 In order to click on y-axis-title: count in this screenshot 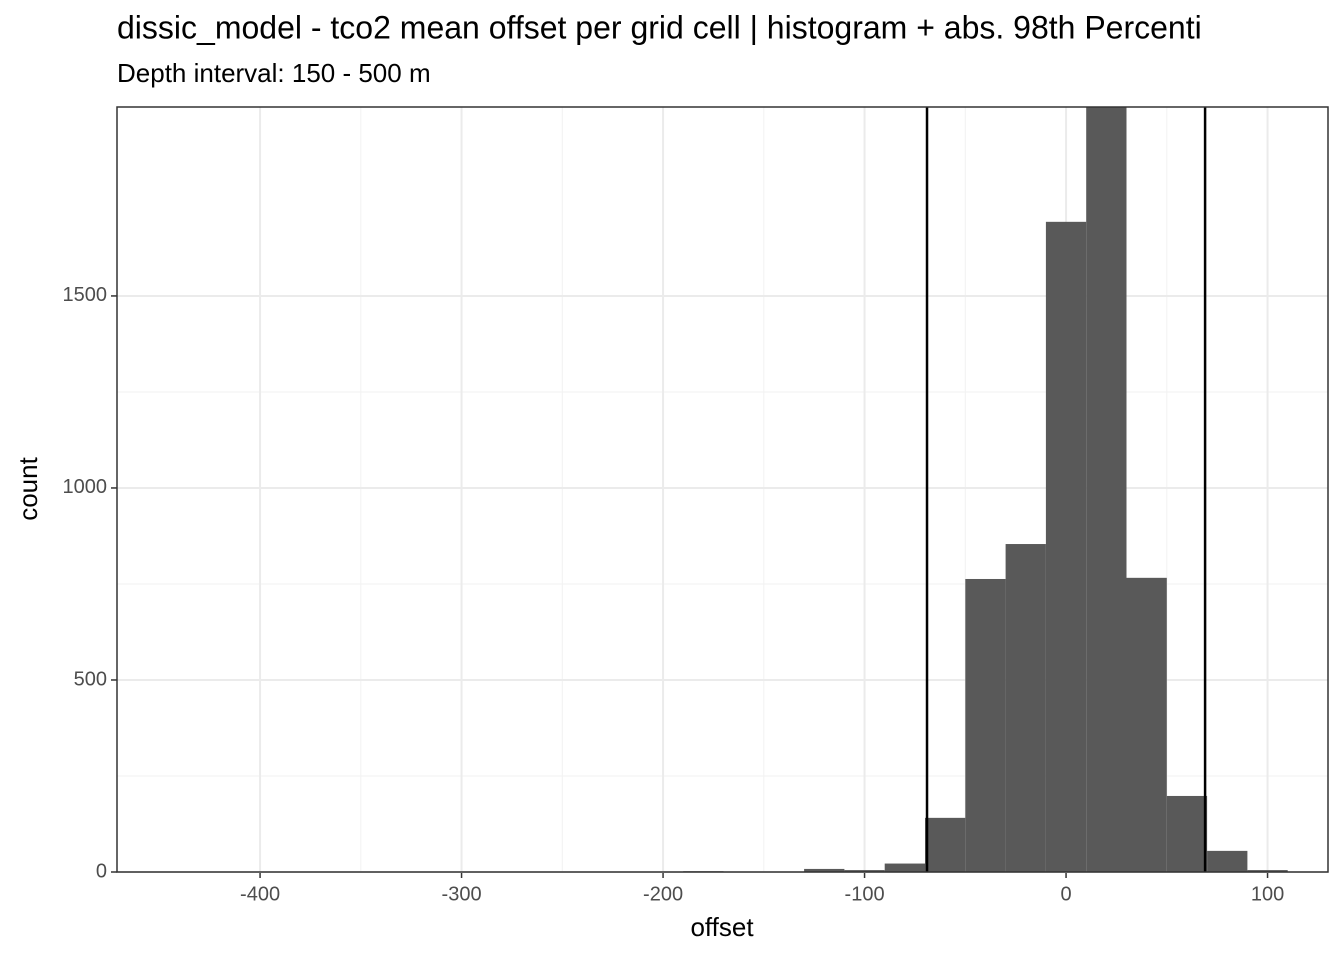, I will do `click(28, 488)`.